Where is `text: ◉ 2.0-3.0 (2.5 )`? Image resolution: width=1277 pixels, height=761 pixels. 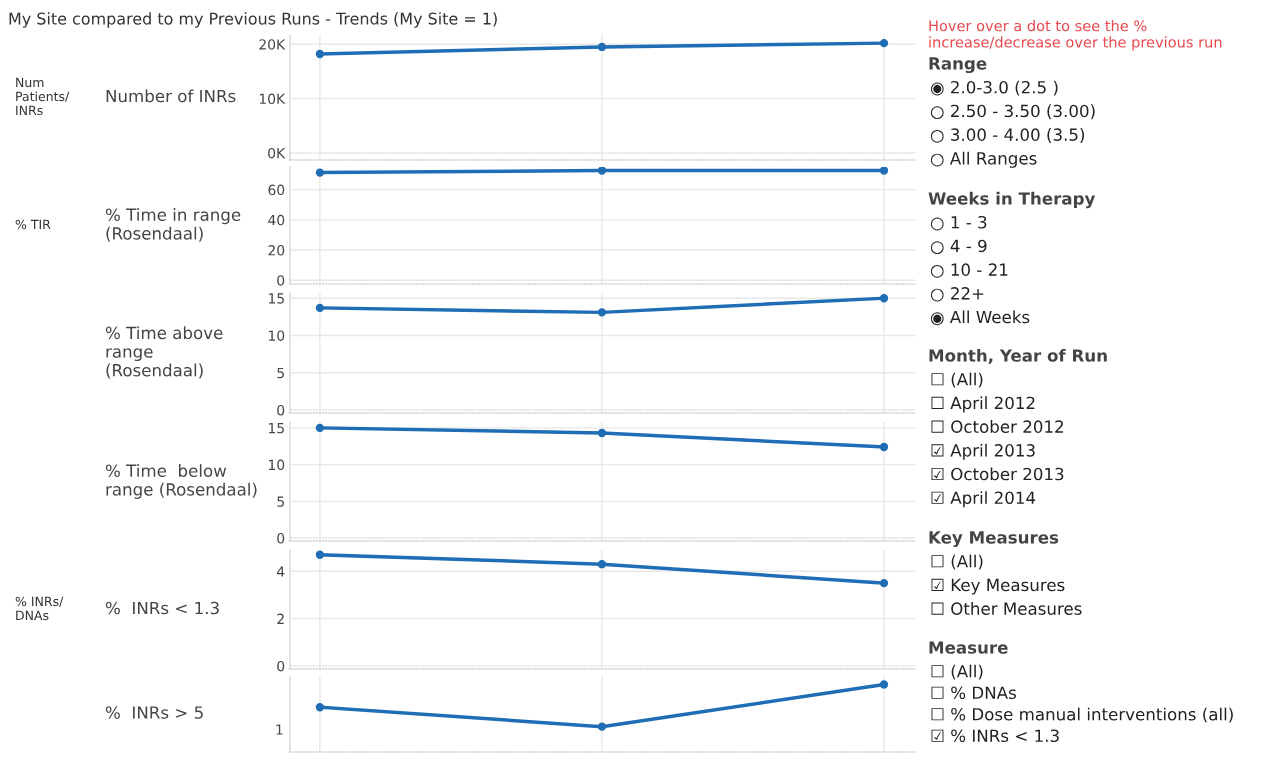
text: ◉ 2.0-3.0 (2.5 ) is located at coordinates (994, 88).